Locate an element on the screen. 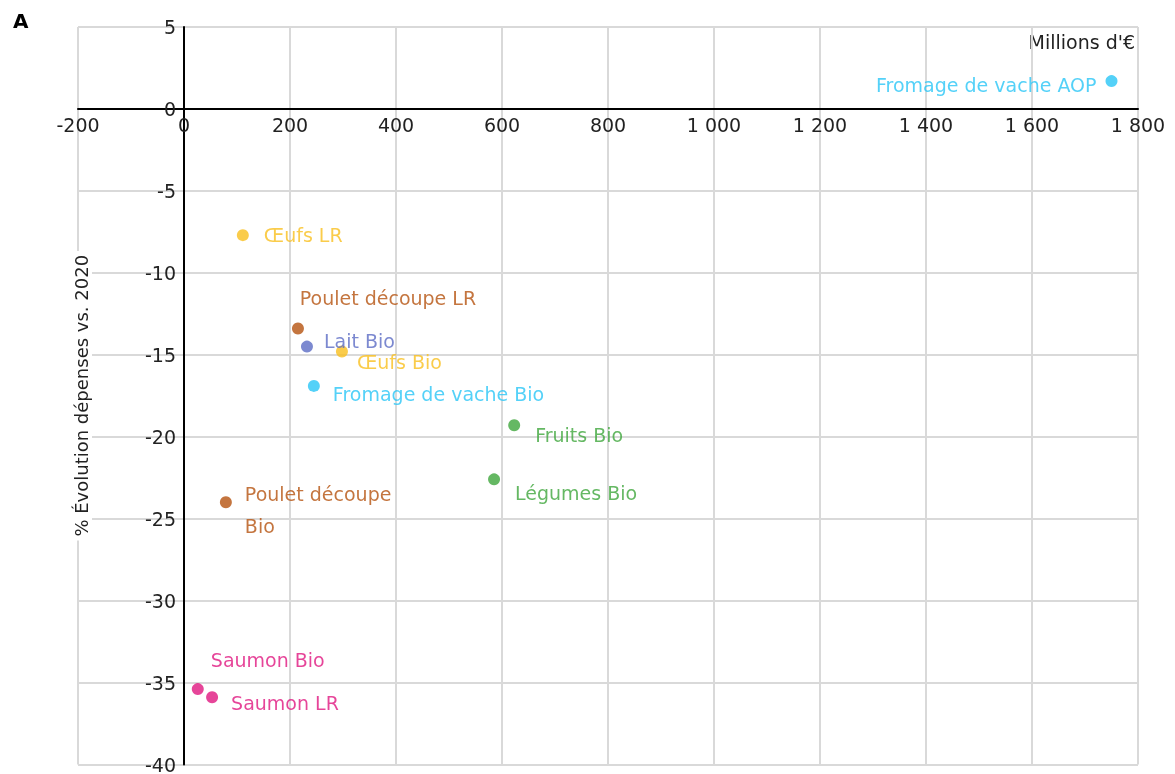 Image resolution: width=1175 pixels, height=774 pixels. x-tick-label: 400 is located at coordinates (396, 125).